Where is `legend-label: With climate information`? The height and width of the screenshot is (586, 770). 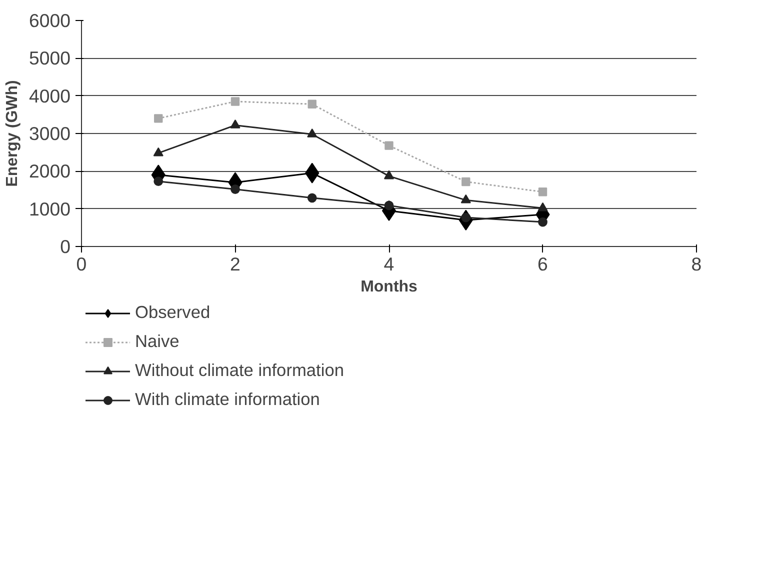
legend-label: With climate information is located at coordinates (227, 399).